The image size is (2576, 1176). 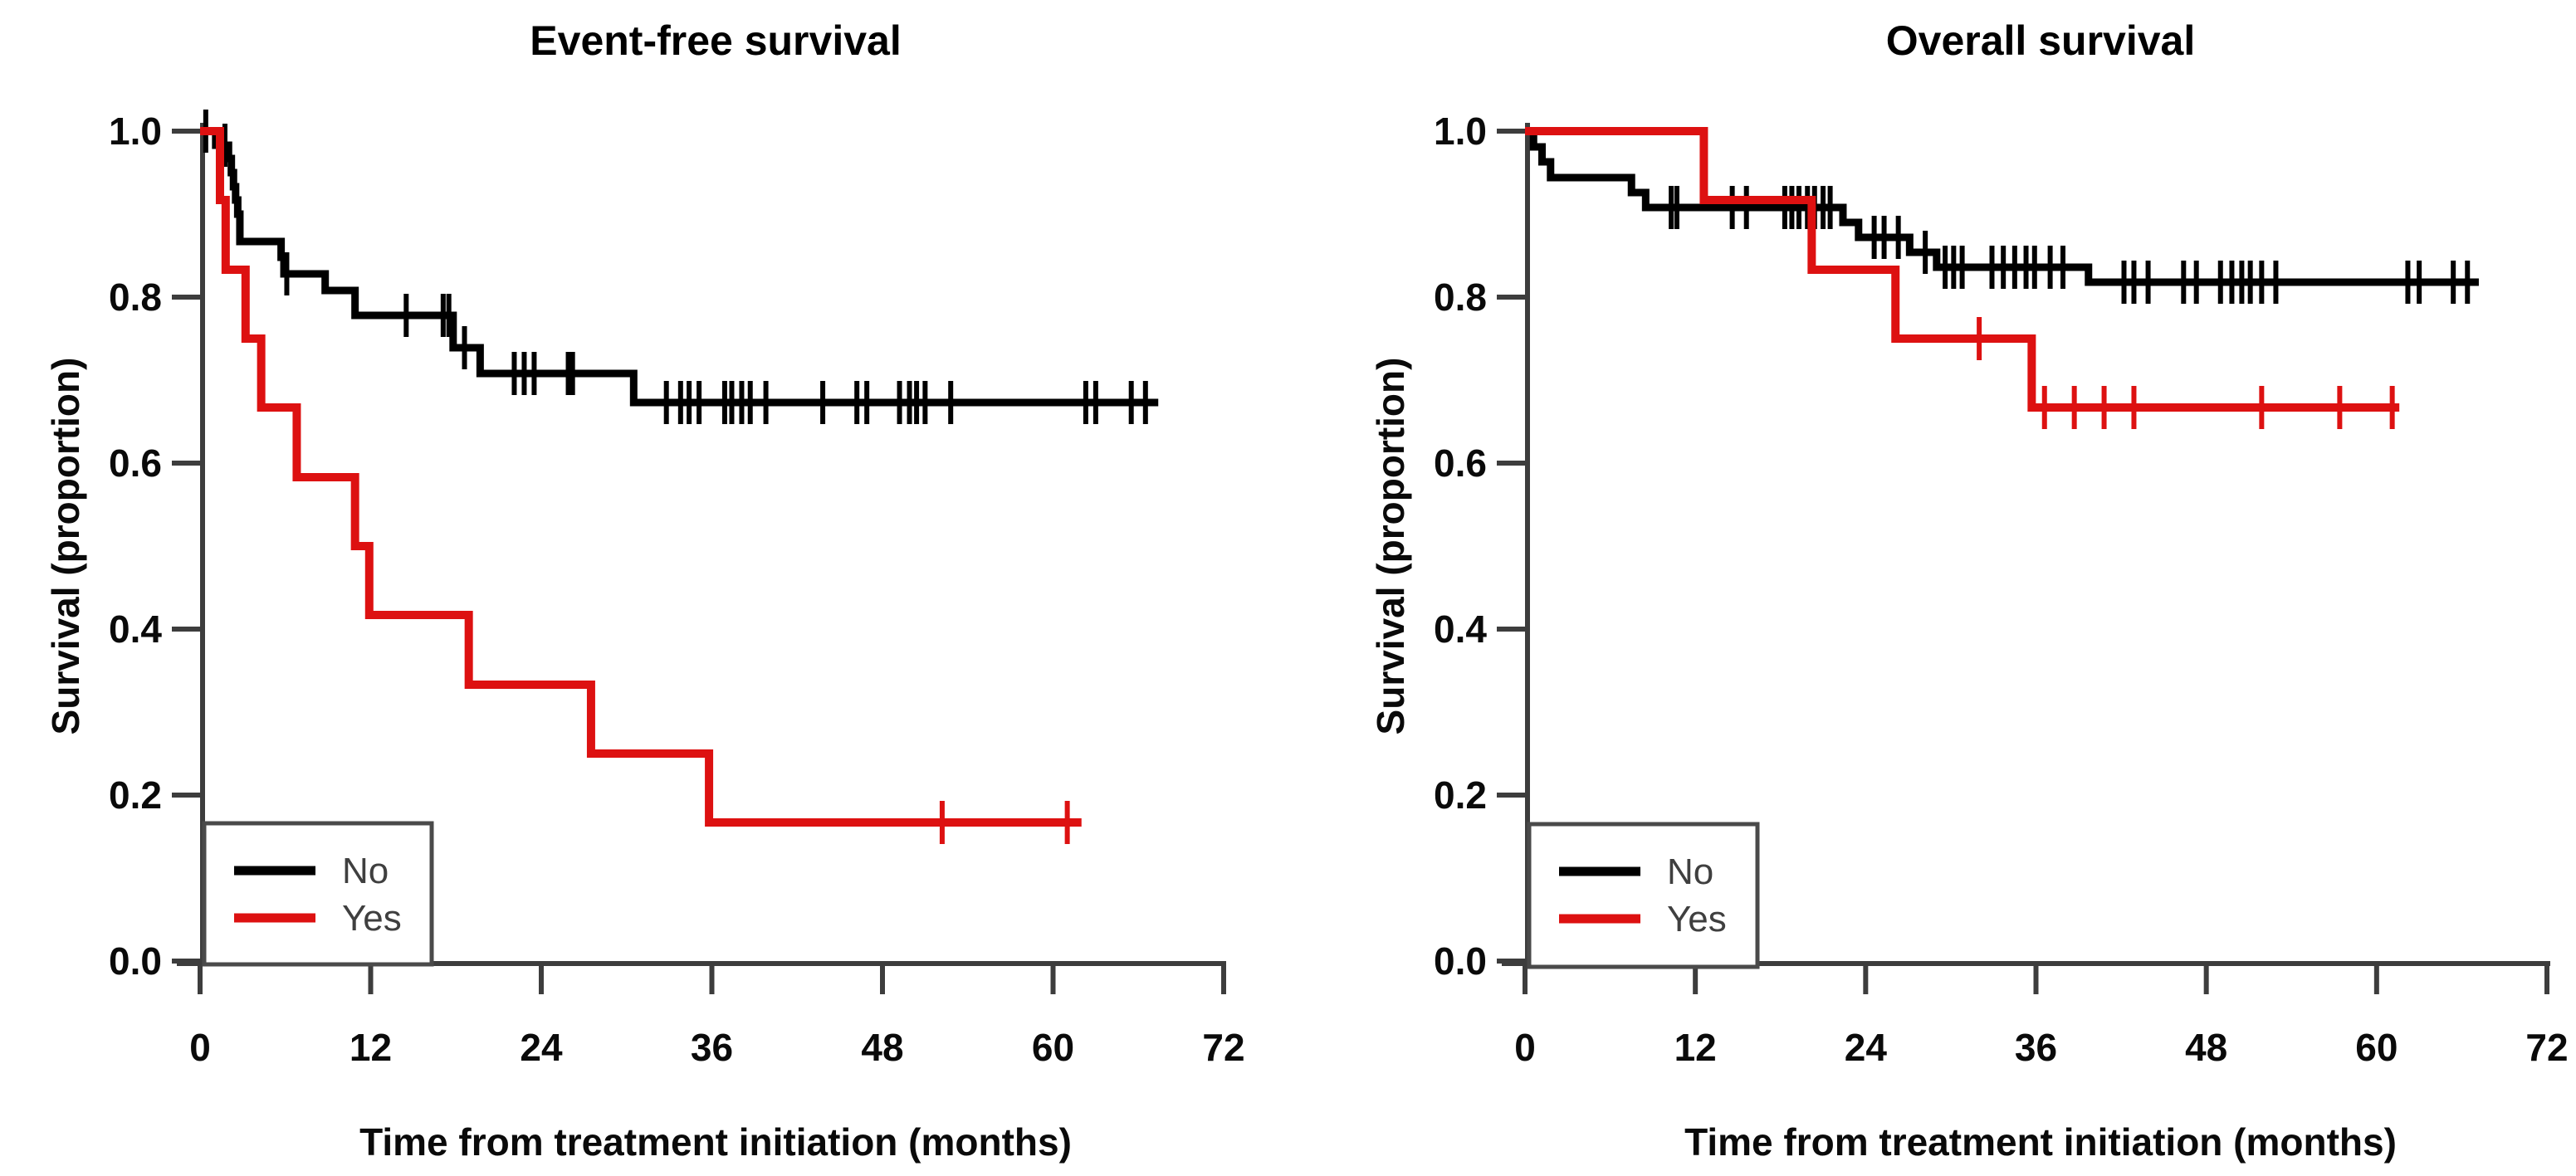 What do you see at coordinates (715, 41) in the screenshot?
I see `chart-title: Event-free survival` at bounding box center [715, 41].